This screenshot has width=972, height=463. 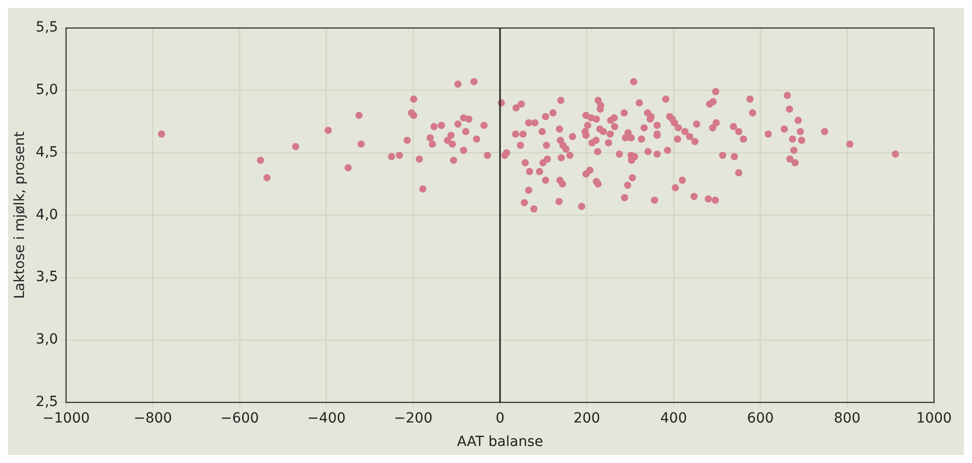 What do you see at coordinates (20, 214) in the screenshot?
I see `y-axis-title: Laktose i mjølk, prosent` at bounding box center [20, 214].